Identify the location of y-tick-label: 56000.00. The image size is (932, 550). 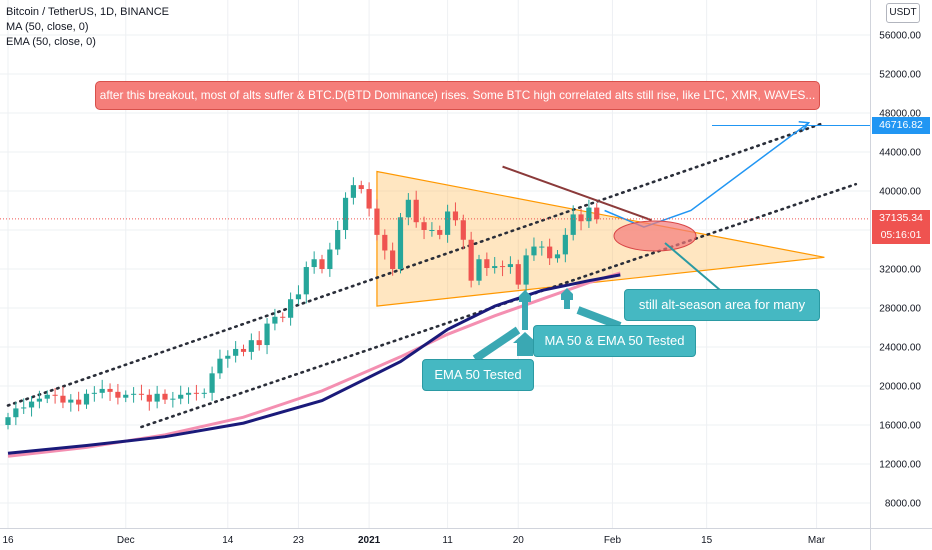
(900, 36).